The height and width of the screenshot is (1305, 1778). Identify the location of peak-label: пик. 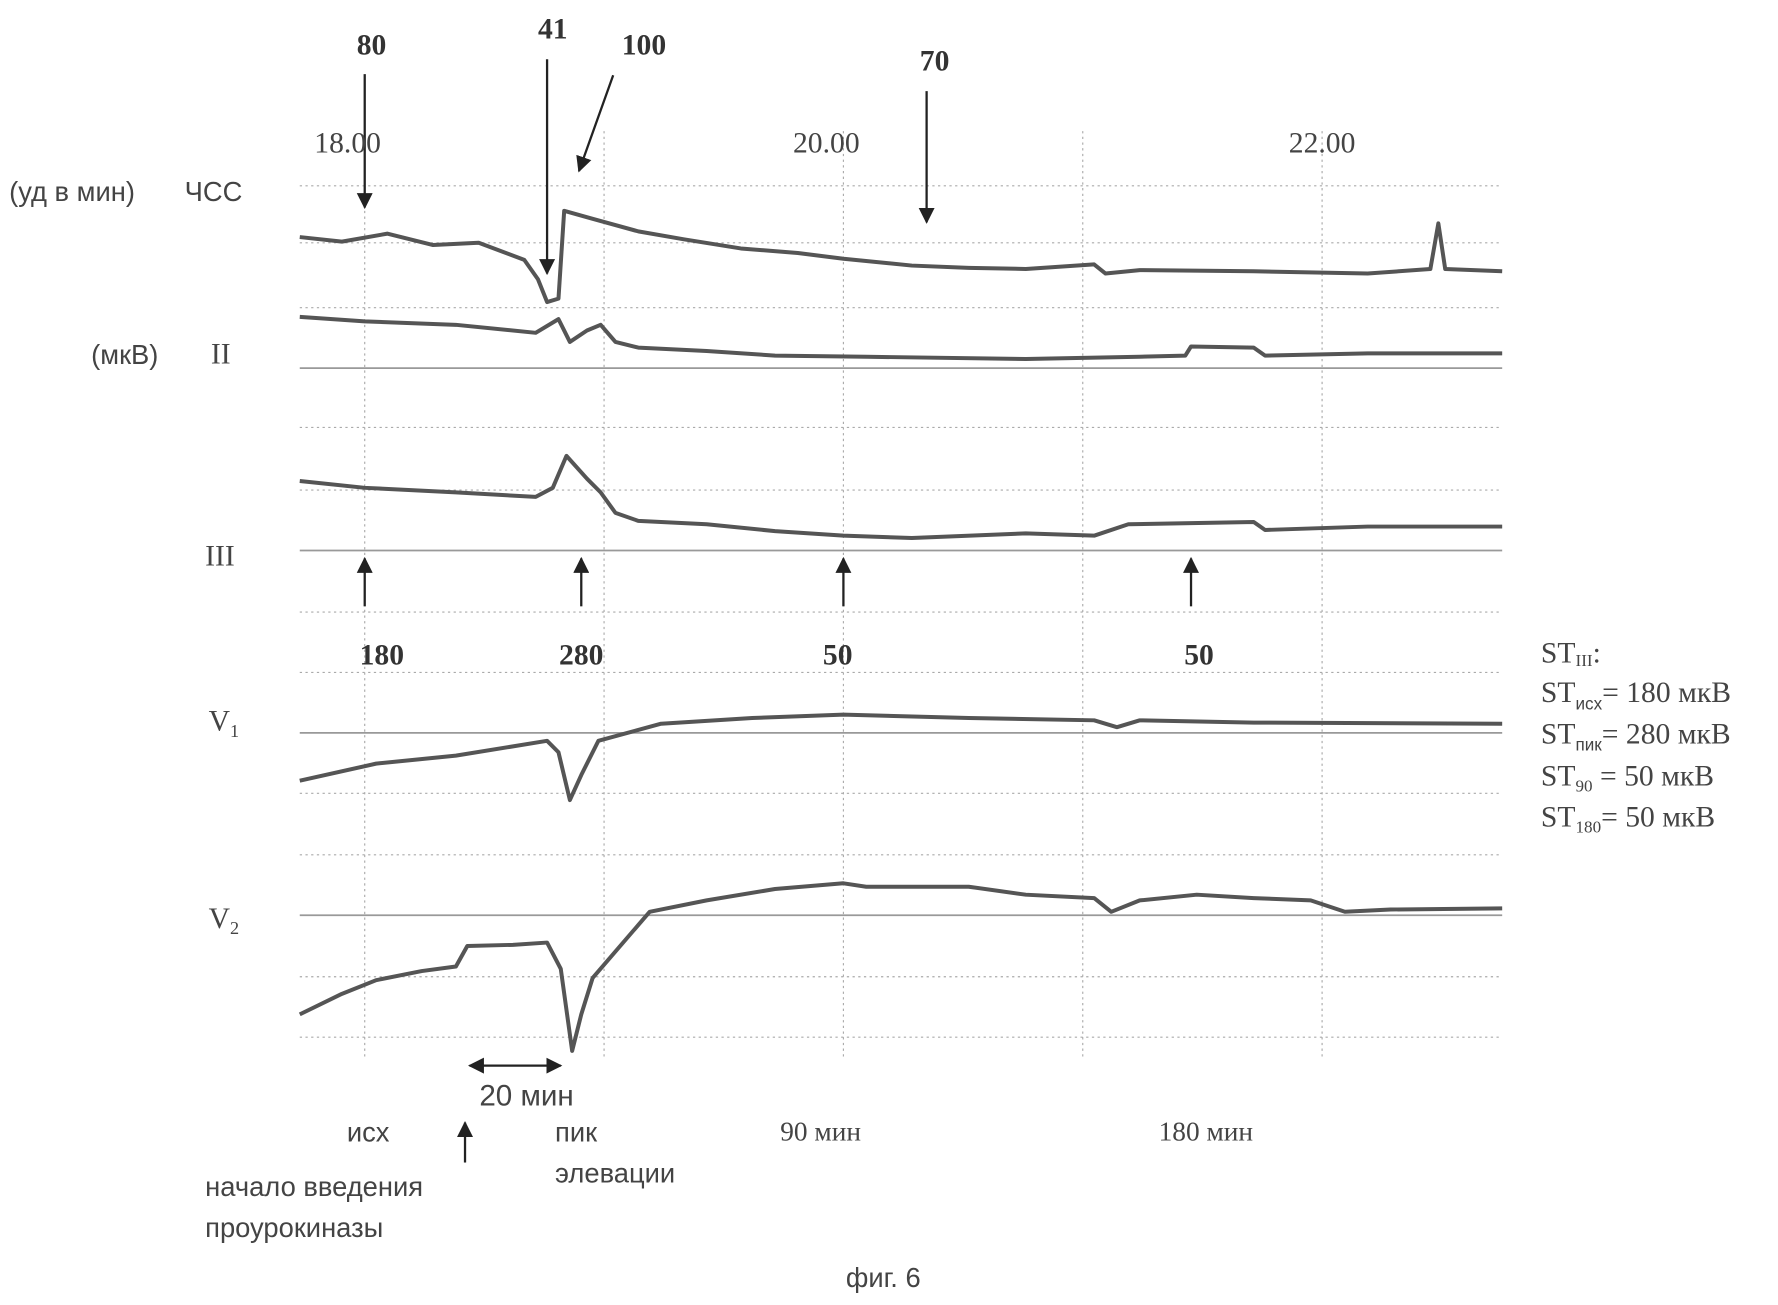
(576, 1131).